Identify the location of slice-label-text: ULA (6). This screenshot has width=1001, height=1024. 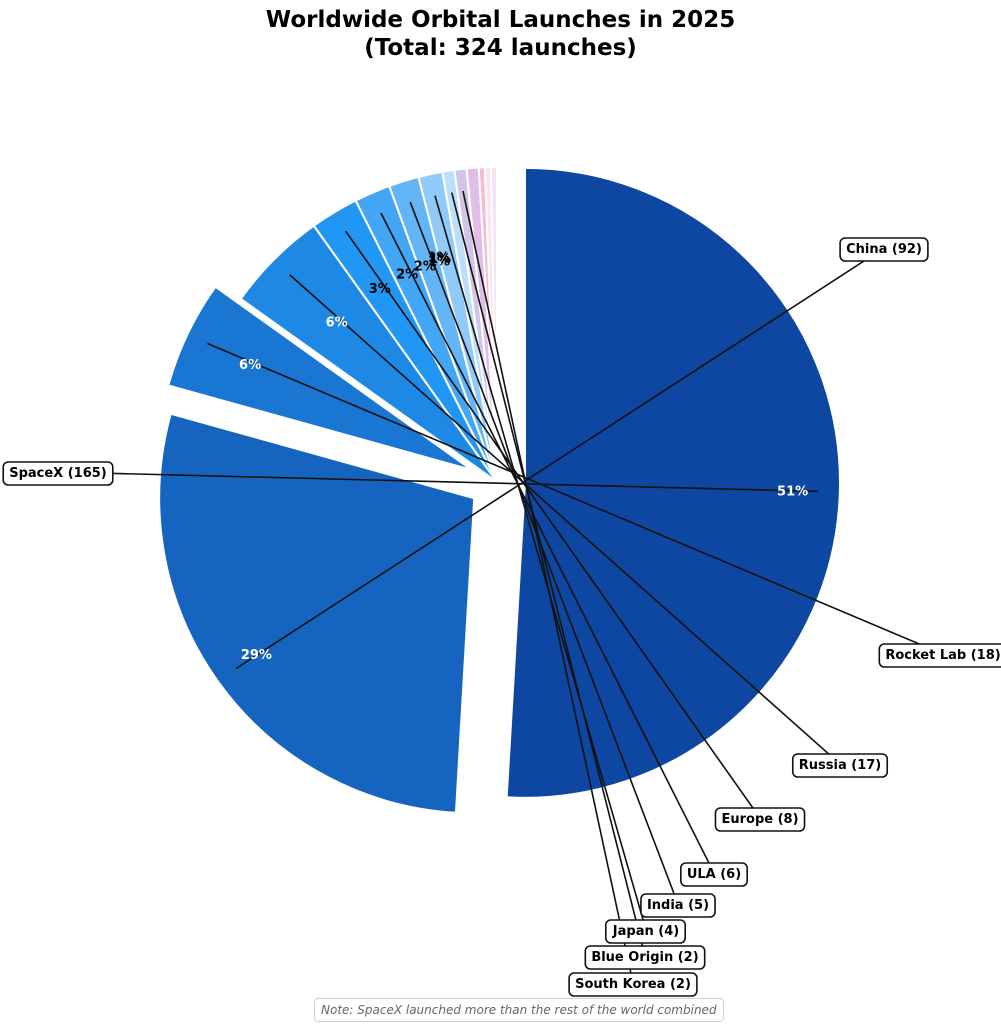
(714, 874).